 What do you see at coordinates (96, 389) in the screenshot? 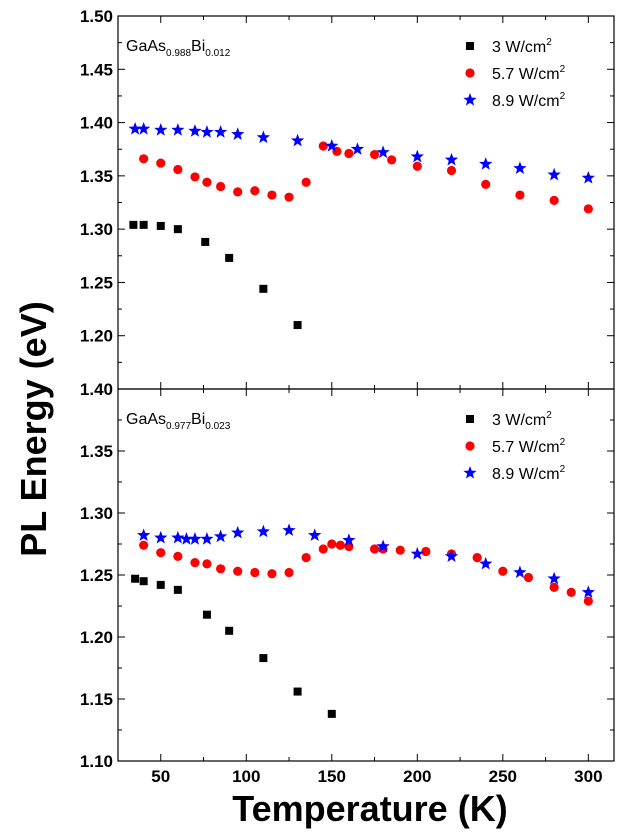
I see `y-tick-label: 1.40` at bounding box center [96, 389].